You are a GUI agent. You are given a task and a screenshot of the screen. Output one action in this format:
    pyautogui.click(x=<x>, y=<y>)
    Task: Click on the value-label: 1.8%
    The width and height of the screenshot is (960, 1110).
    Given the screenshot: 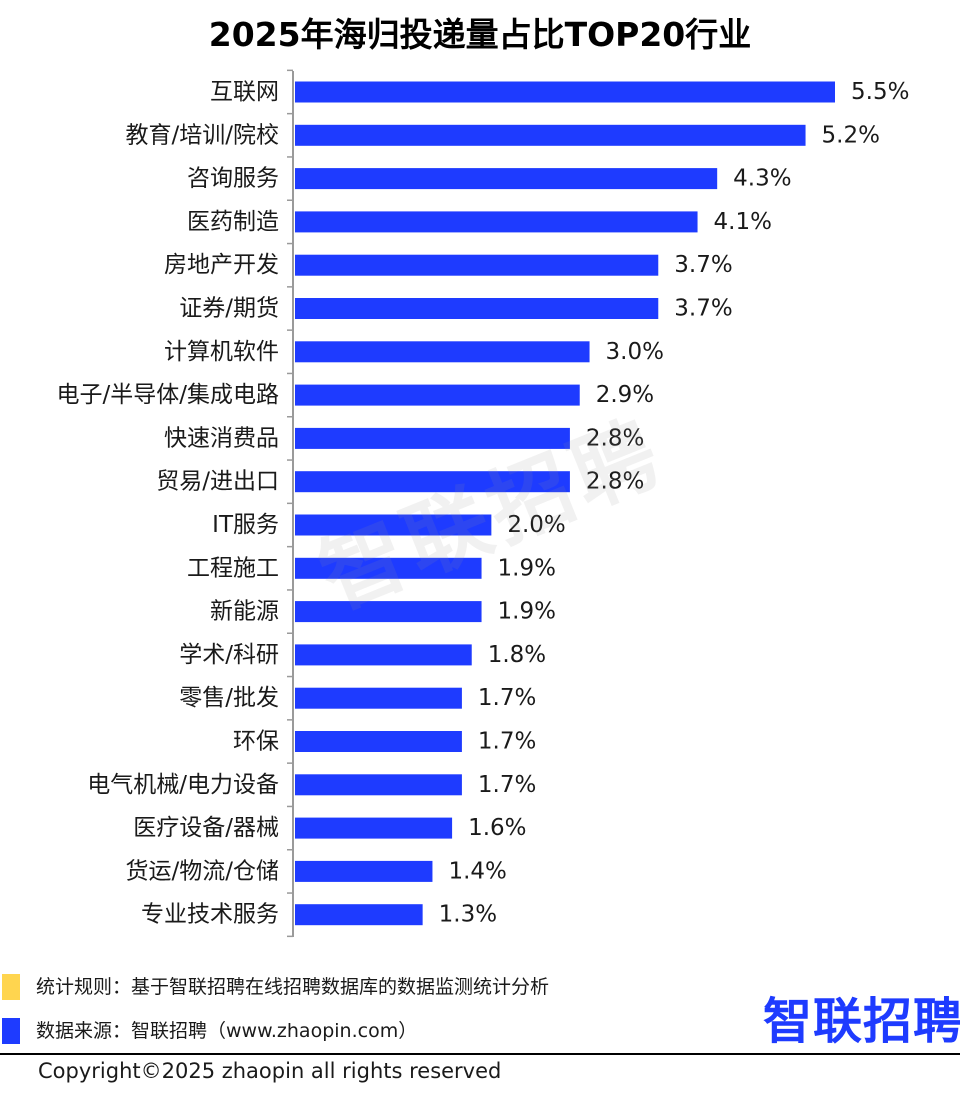 What is the action you would take?
    pyautogui.click(x=517, y=655)
    